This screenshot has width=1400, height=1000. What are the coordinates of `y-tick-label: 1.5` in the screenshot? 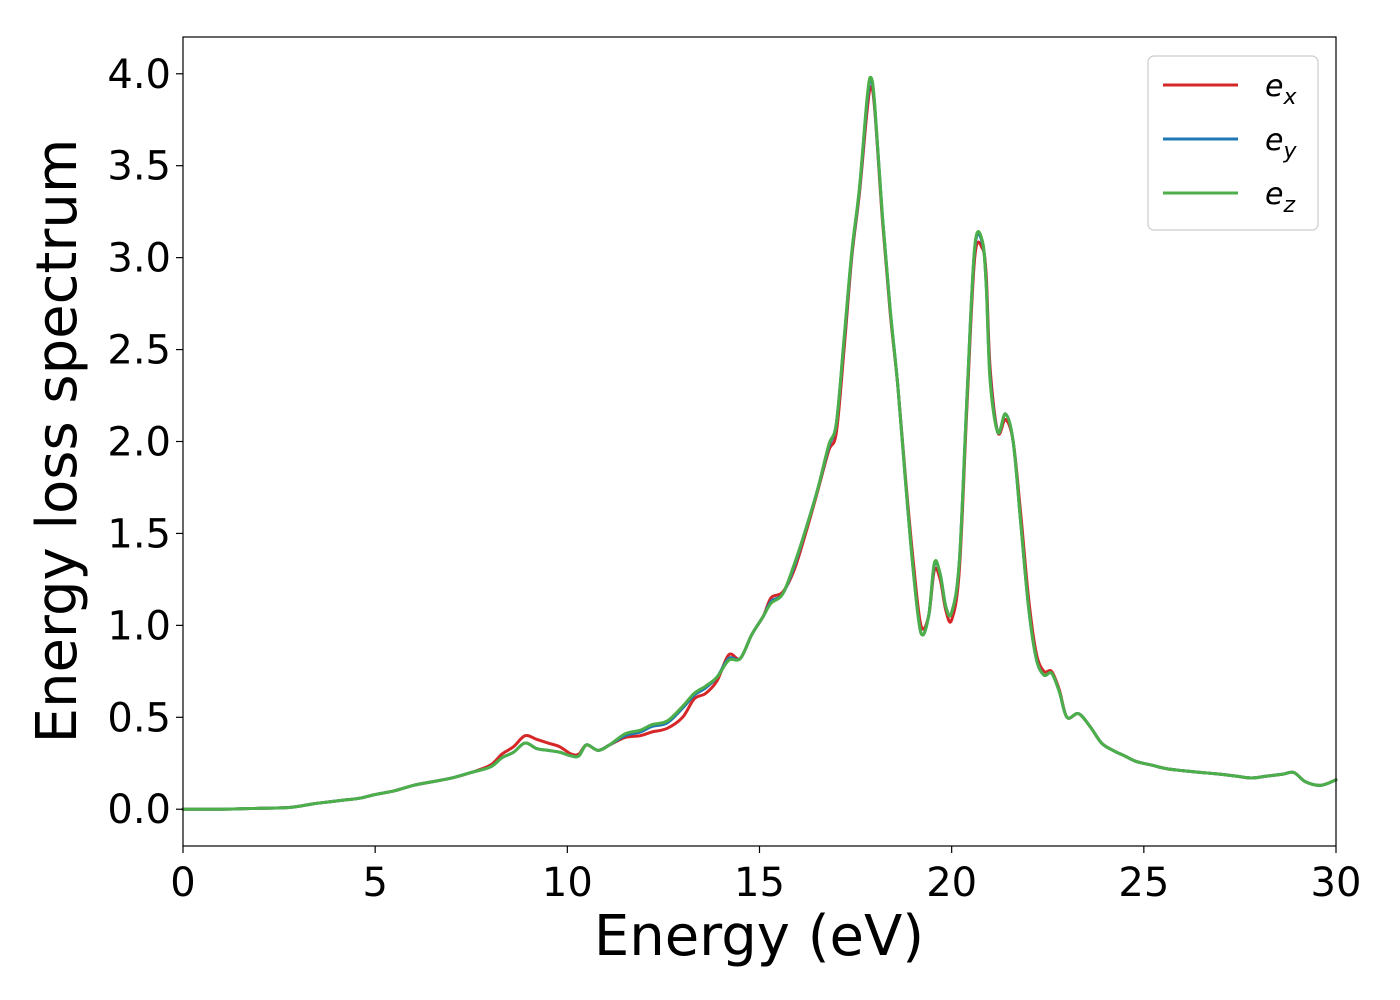 It's located at (139, 534).